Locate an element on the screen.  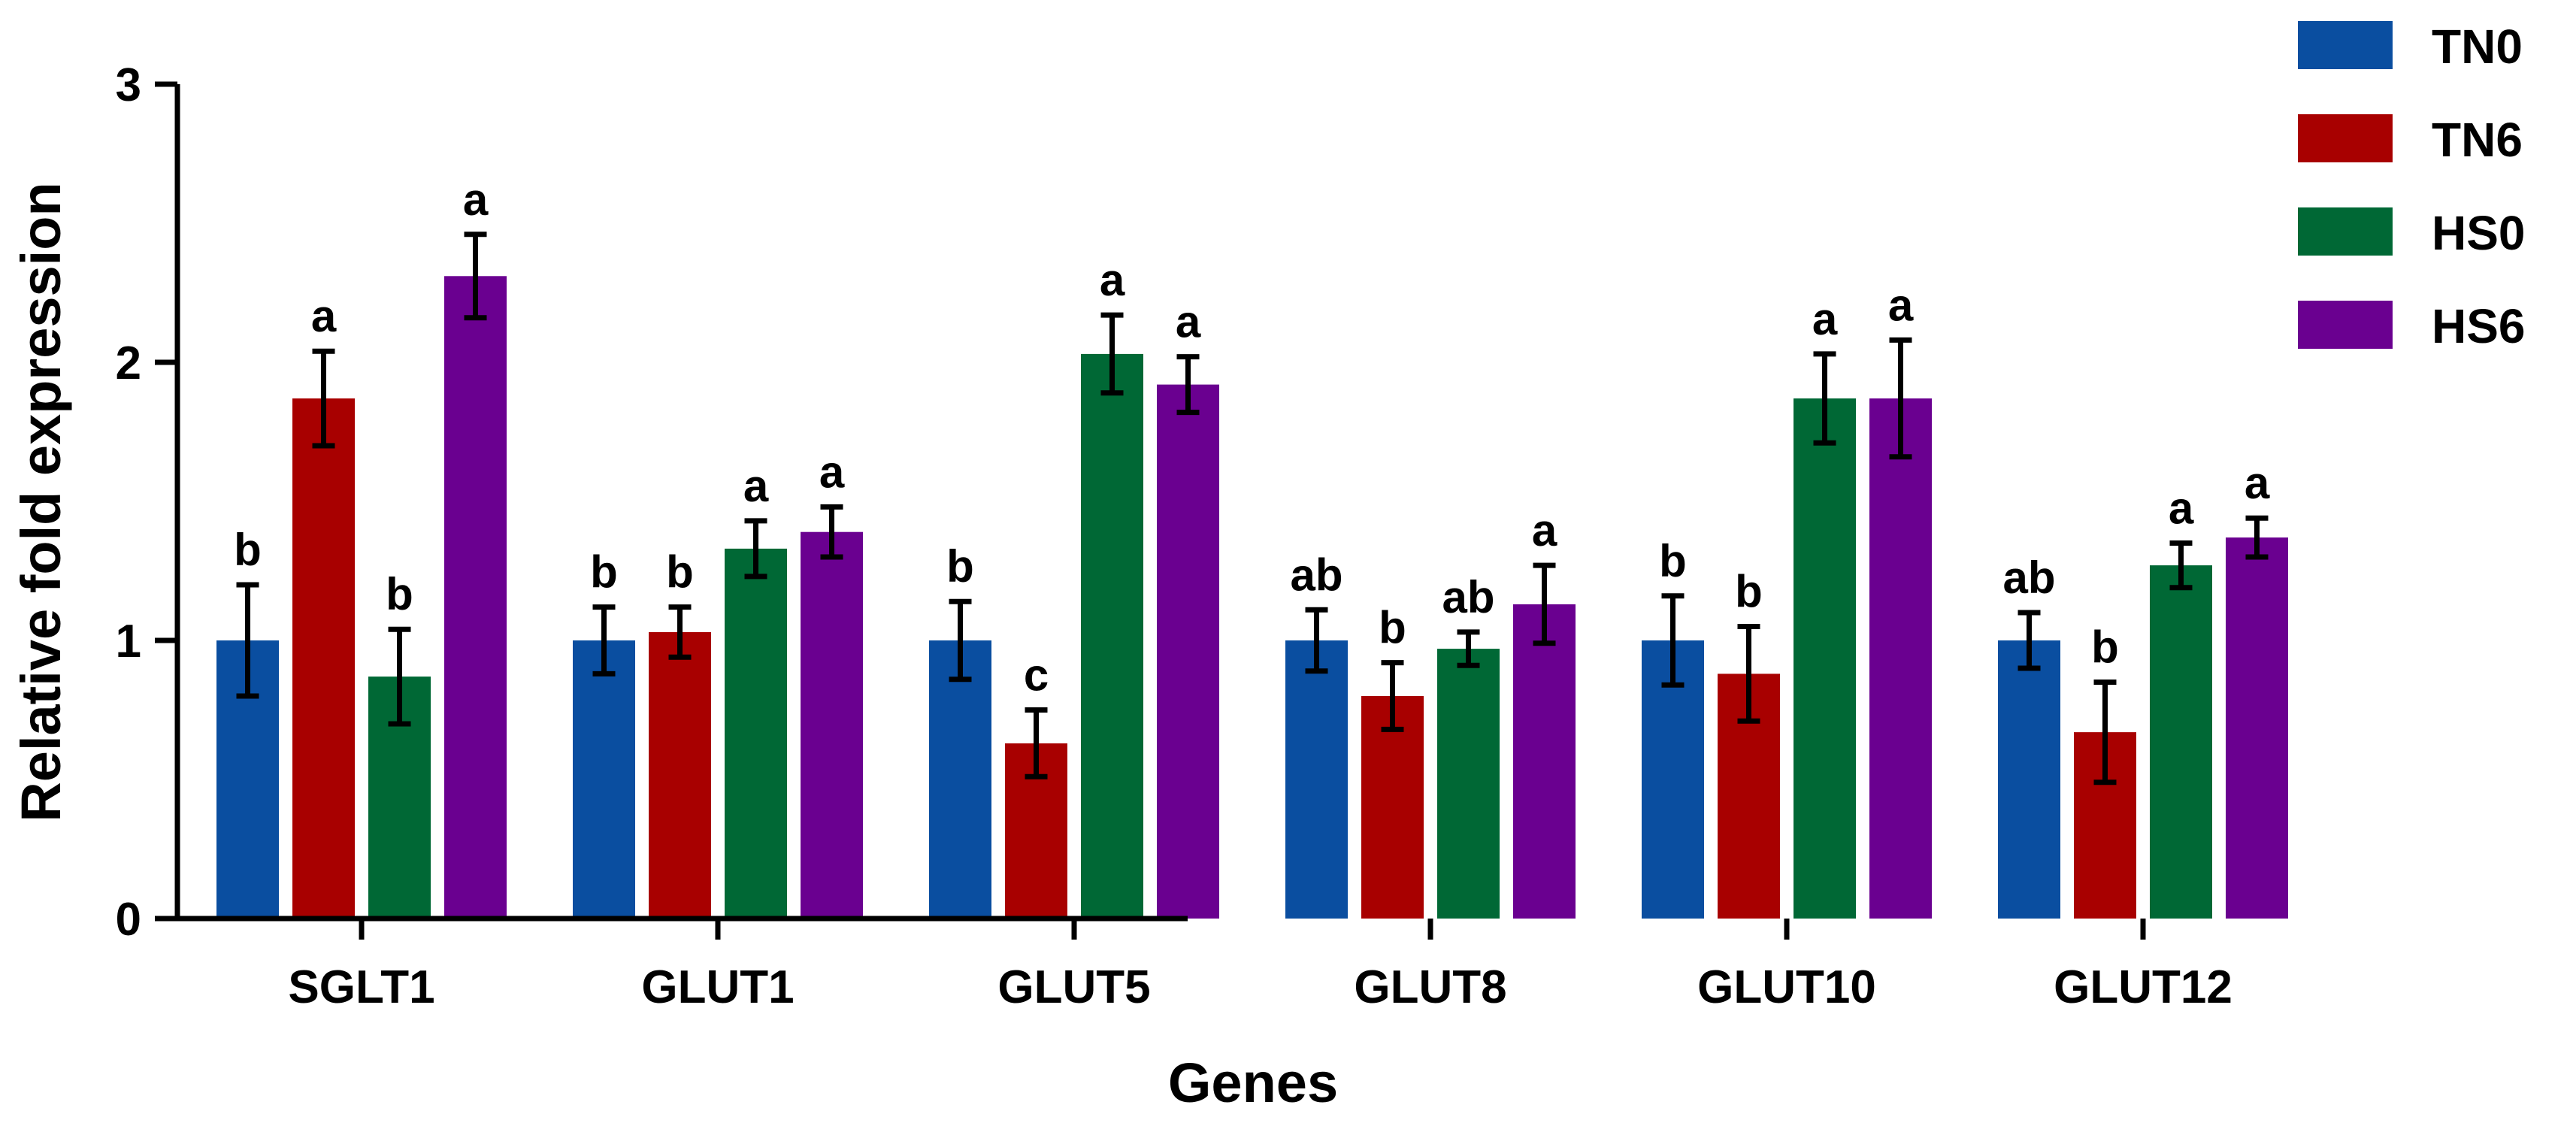
legend-label-HS6: HS6 is located at coordinates (2479, 326).